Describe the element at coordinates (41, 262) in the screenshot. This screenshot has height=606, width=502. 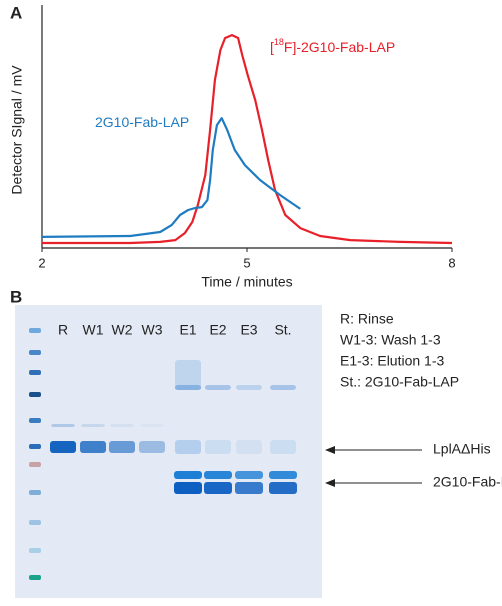
I see `x-tick-label: 2` at that location.